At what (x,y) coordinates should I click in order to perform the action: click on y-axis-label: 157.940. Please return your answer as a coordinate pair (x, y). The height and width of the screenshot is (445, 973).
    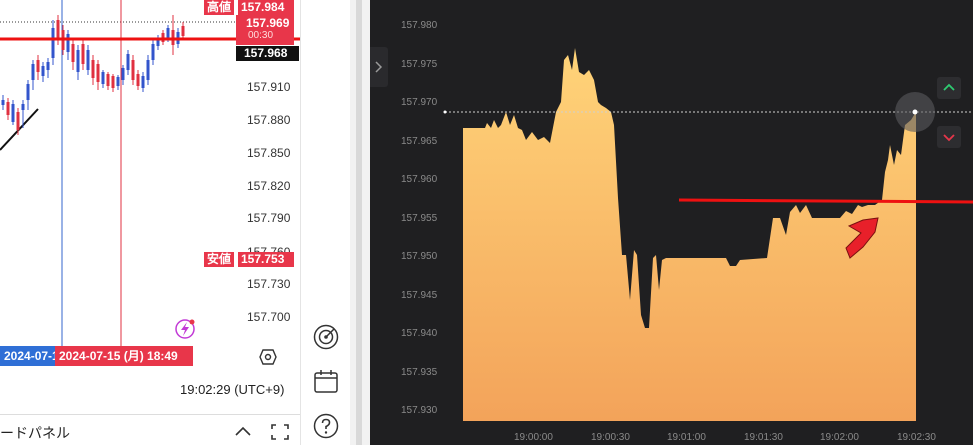
    Looking at the image, I should click on (419, 333).